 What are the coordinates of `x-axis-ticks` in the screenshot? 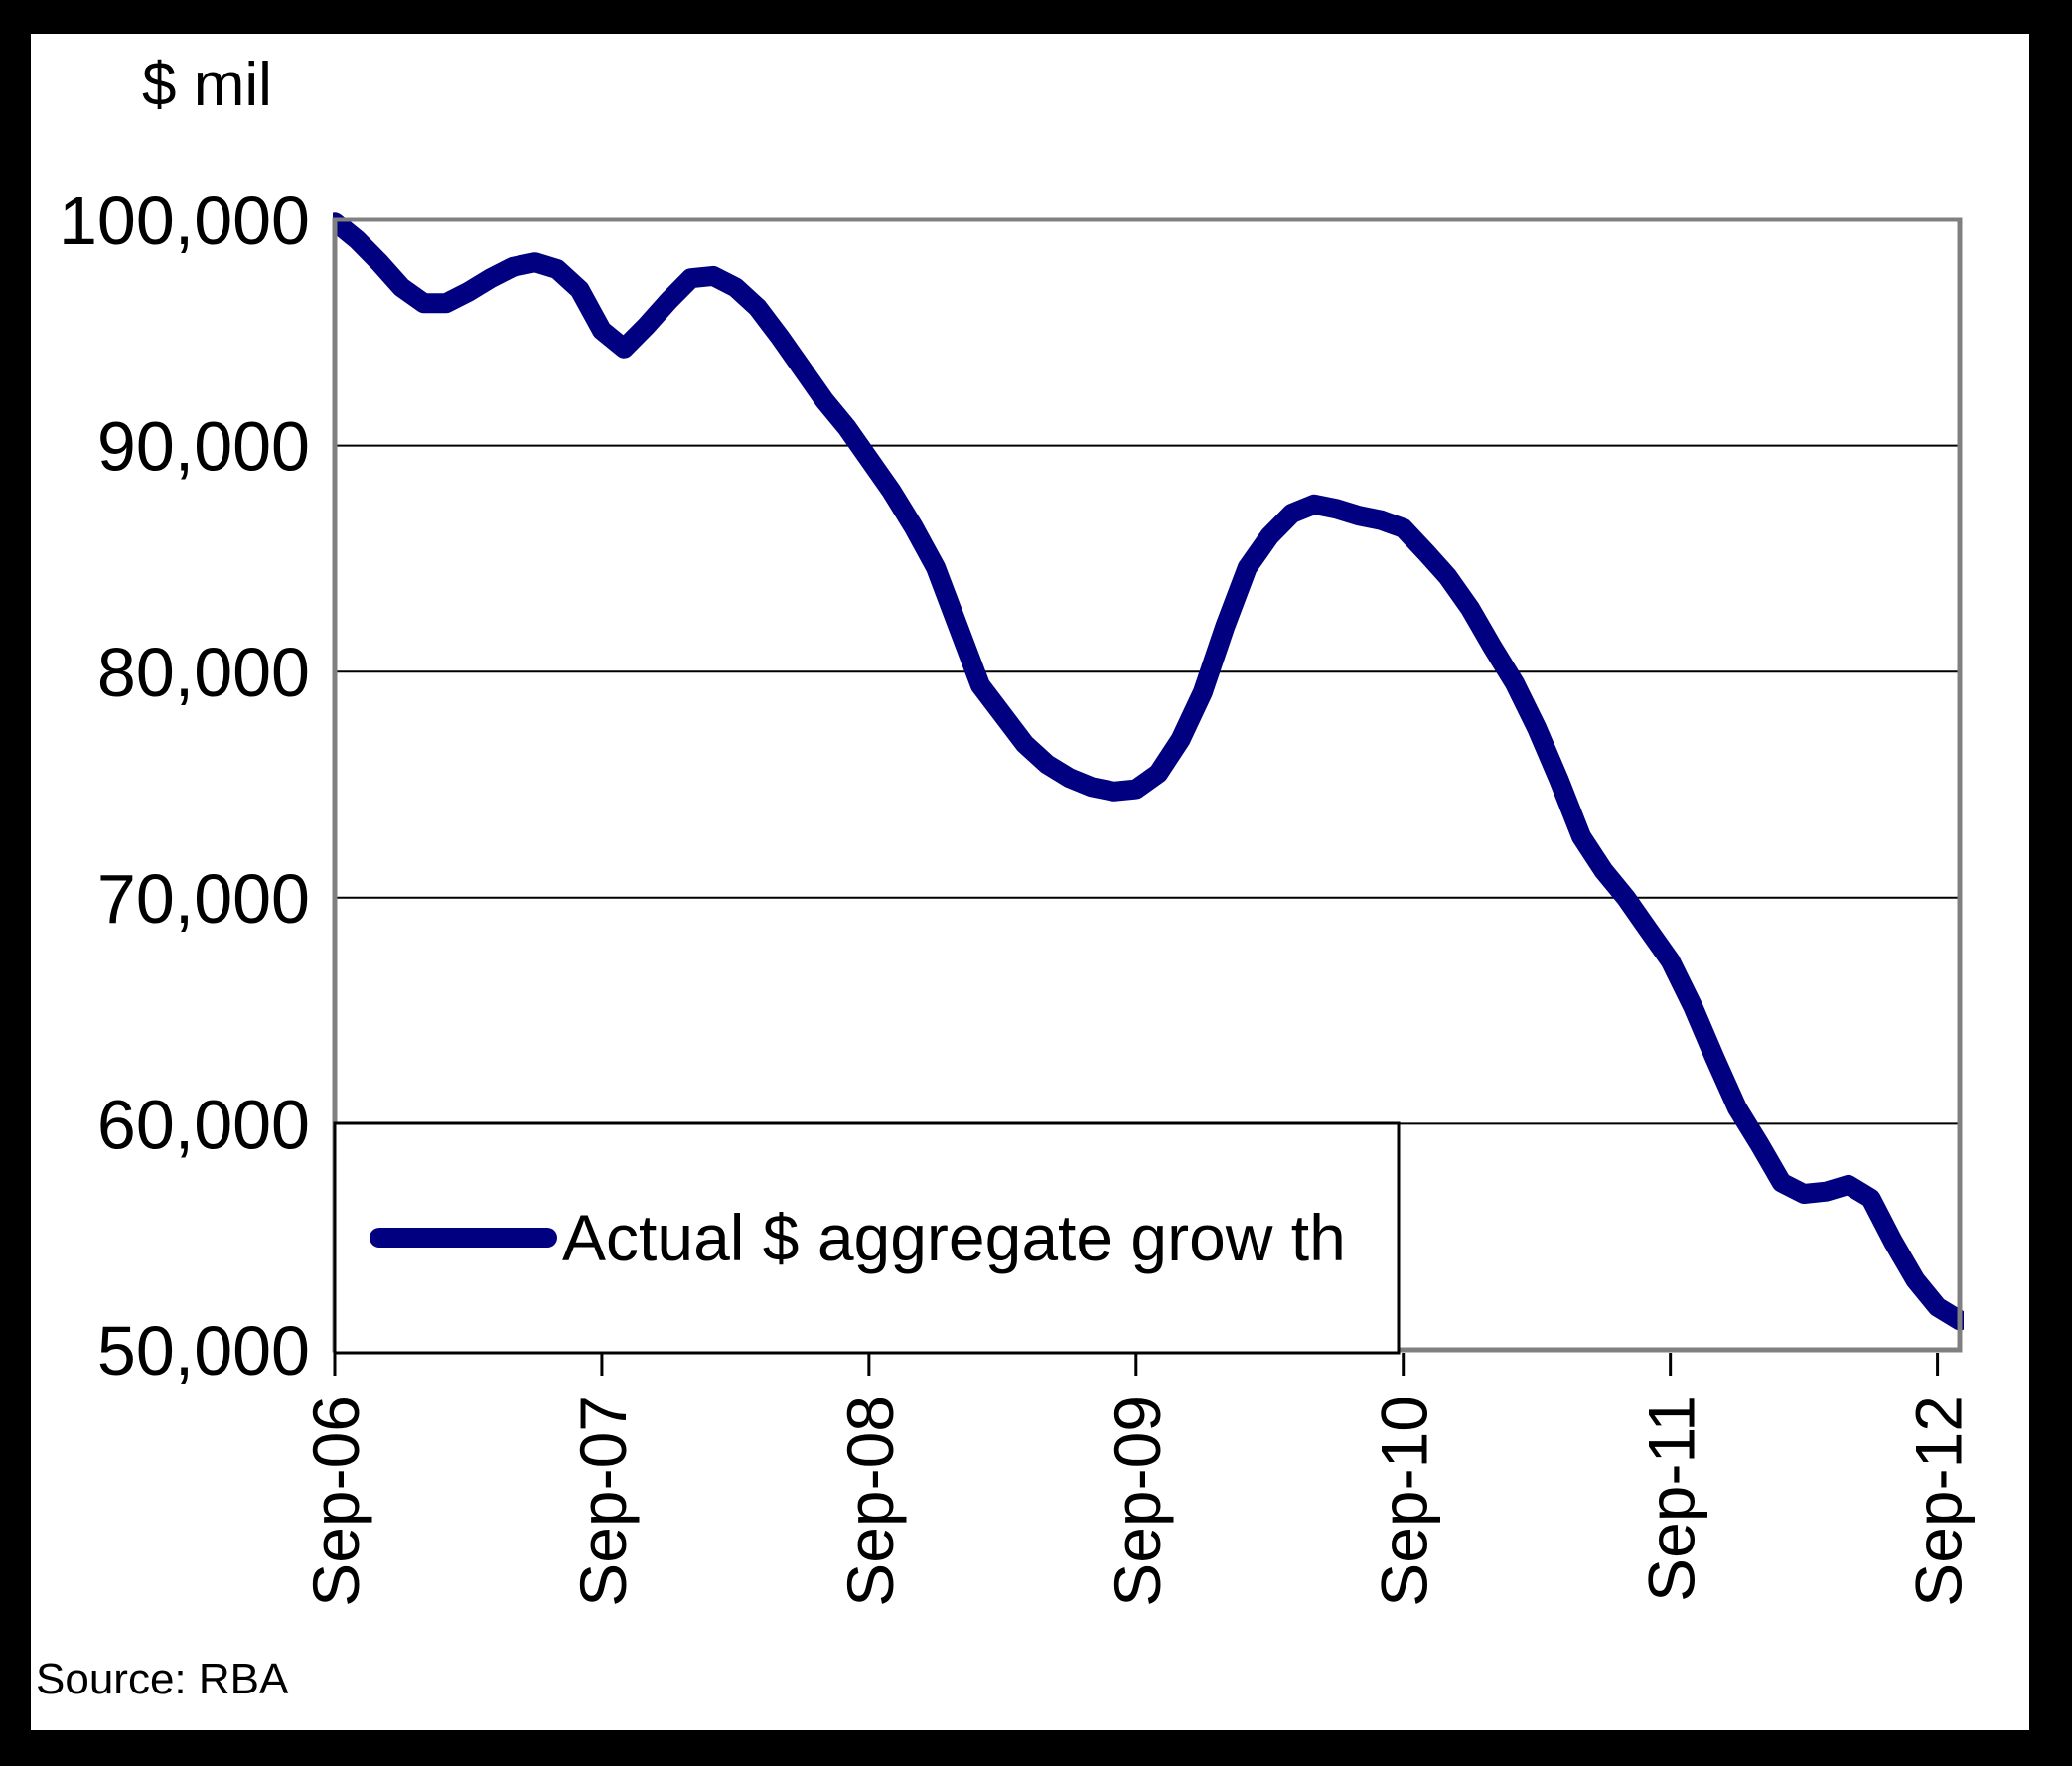 It's located at (1137, 1364).